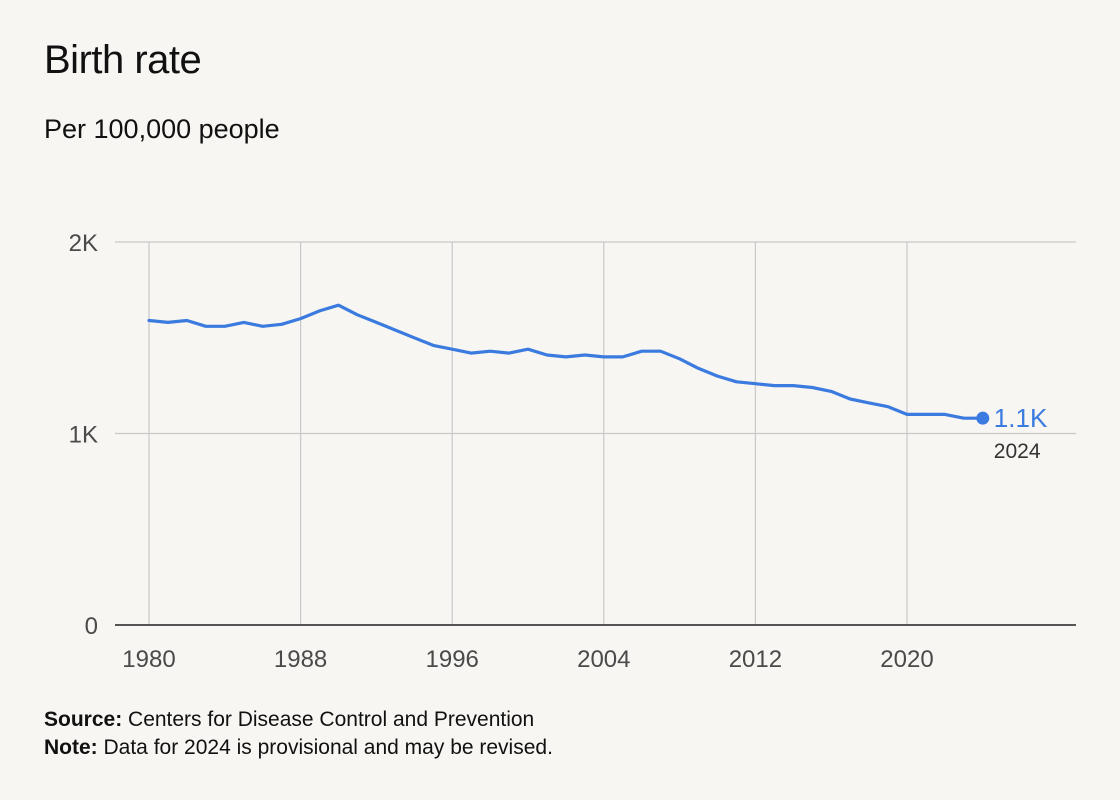  I want to click on source-label: Source:, so click(83, 719).